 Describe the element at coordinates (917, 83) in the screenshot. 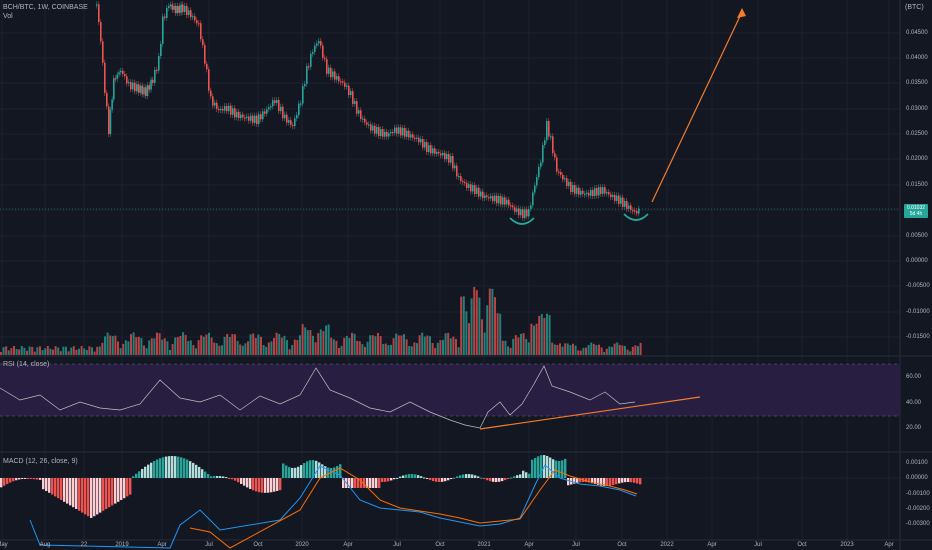

I see `price-tick: 0.03500` at that location.